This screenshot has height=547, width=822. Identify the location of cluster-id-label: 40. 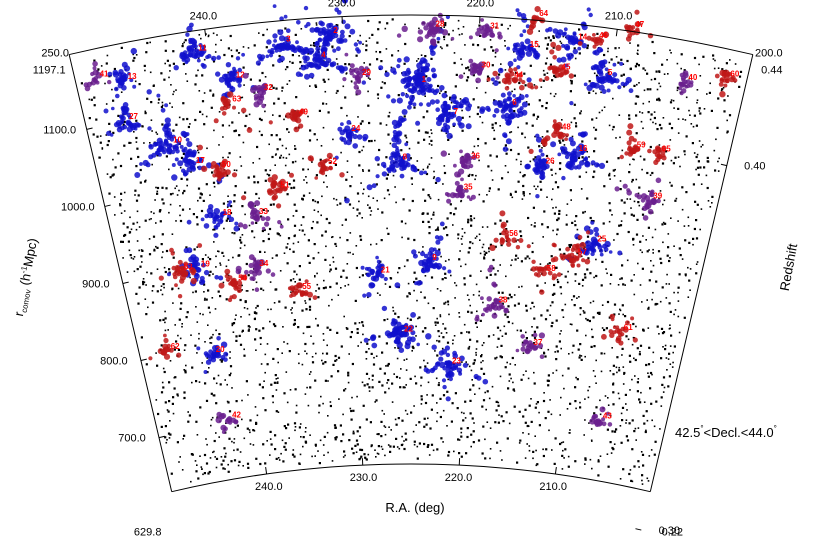
(692, 77).